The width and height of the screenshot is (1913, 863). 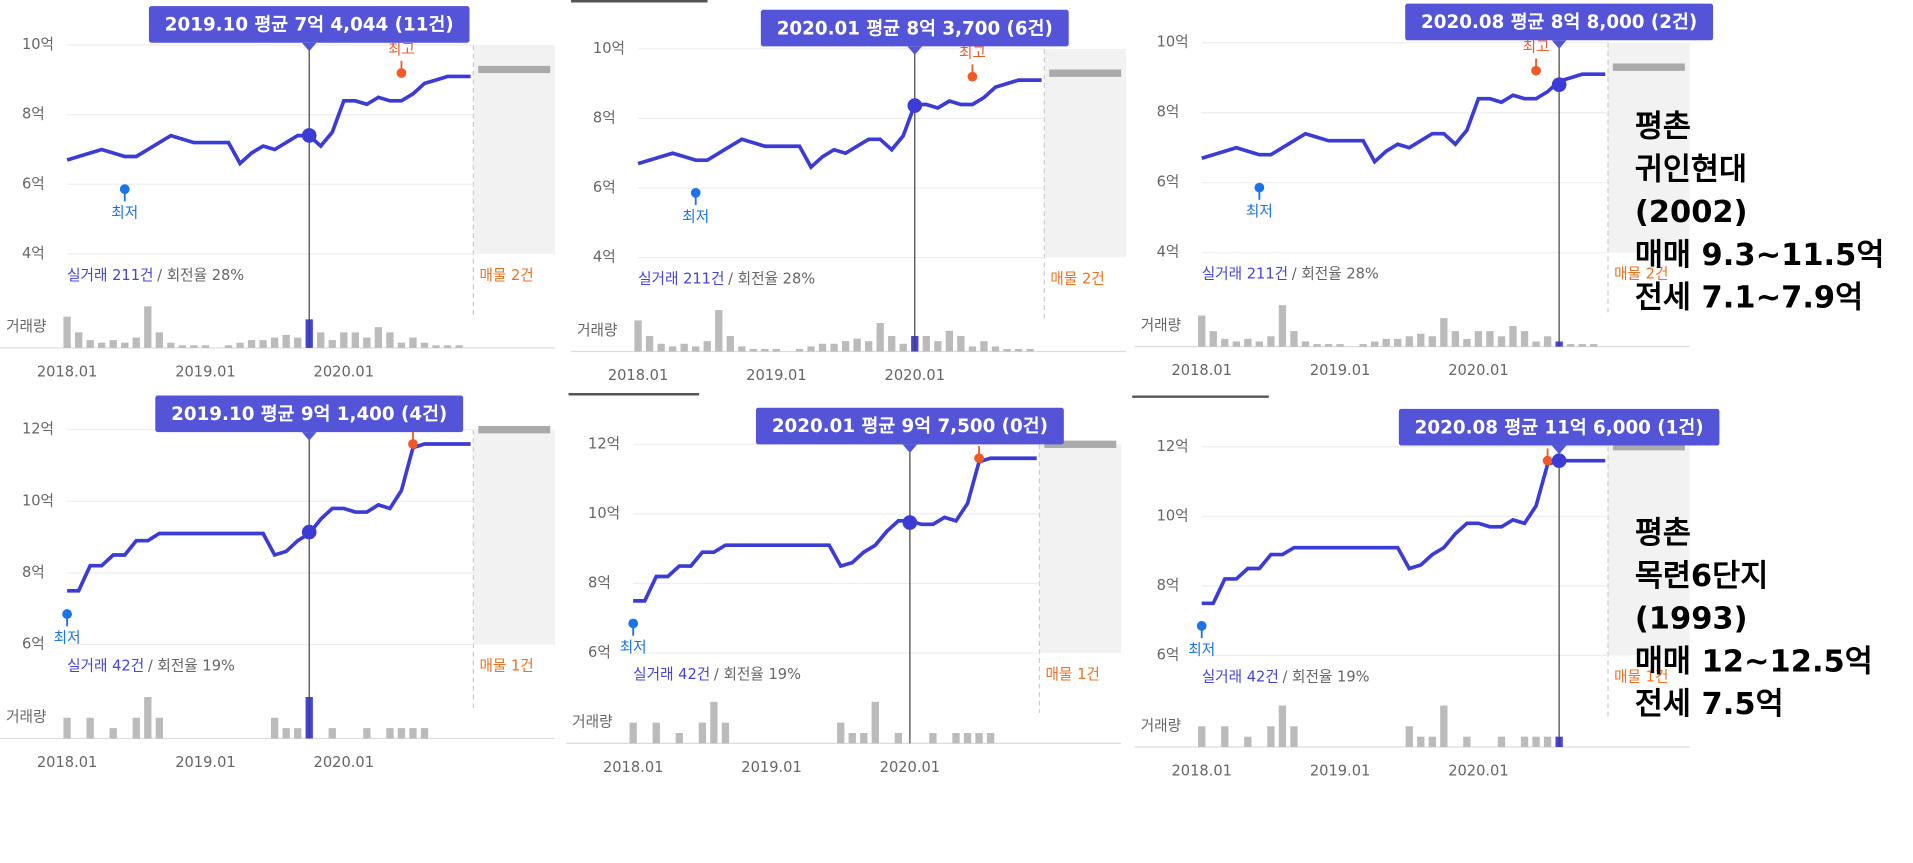 What do you see at coordinates (1663, 533) in the screenshot?
I see `note-line: 평촌` at bounding box center [1663, 533].